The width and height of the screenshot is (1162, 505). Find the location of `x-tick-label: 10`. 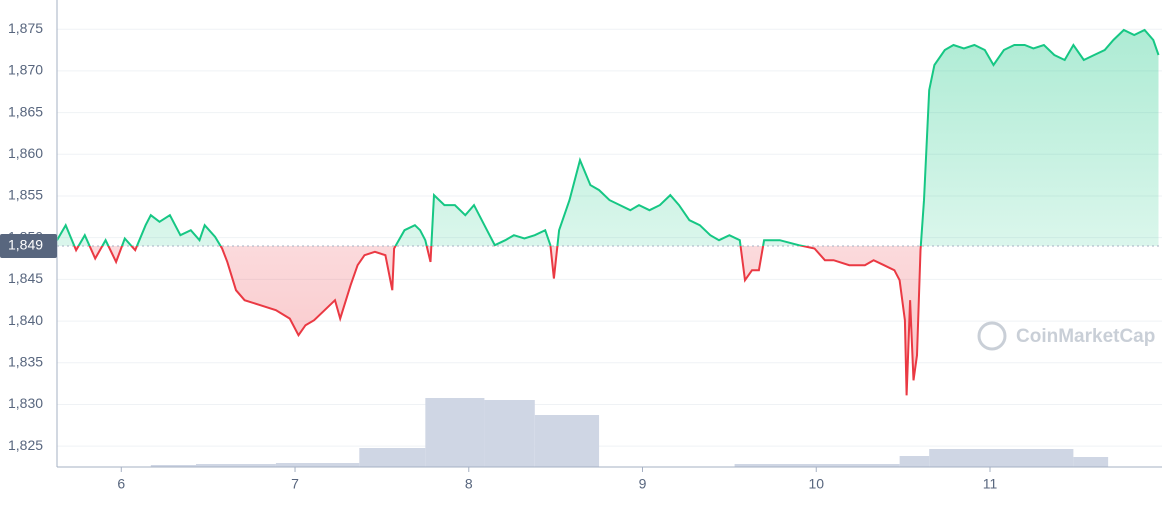

x-tick-label: 10 is located at coordinates (816, 484).